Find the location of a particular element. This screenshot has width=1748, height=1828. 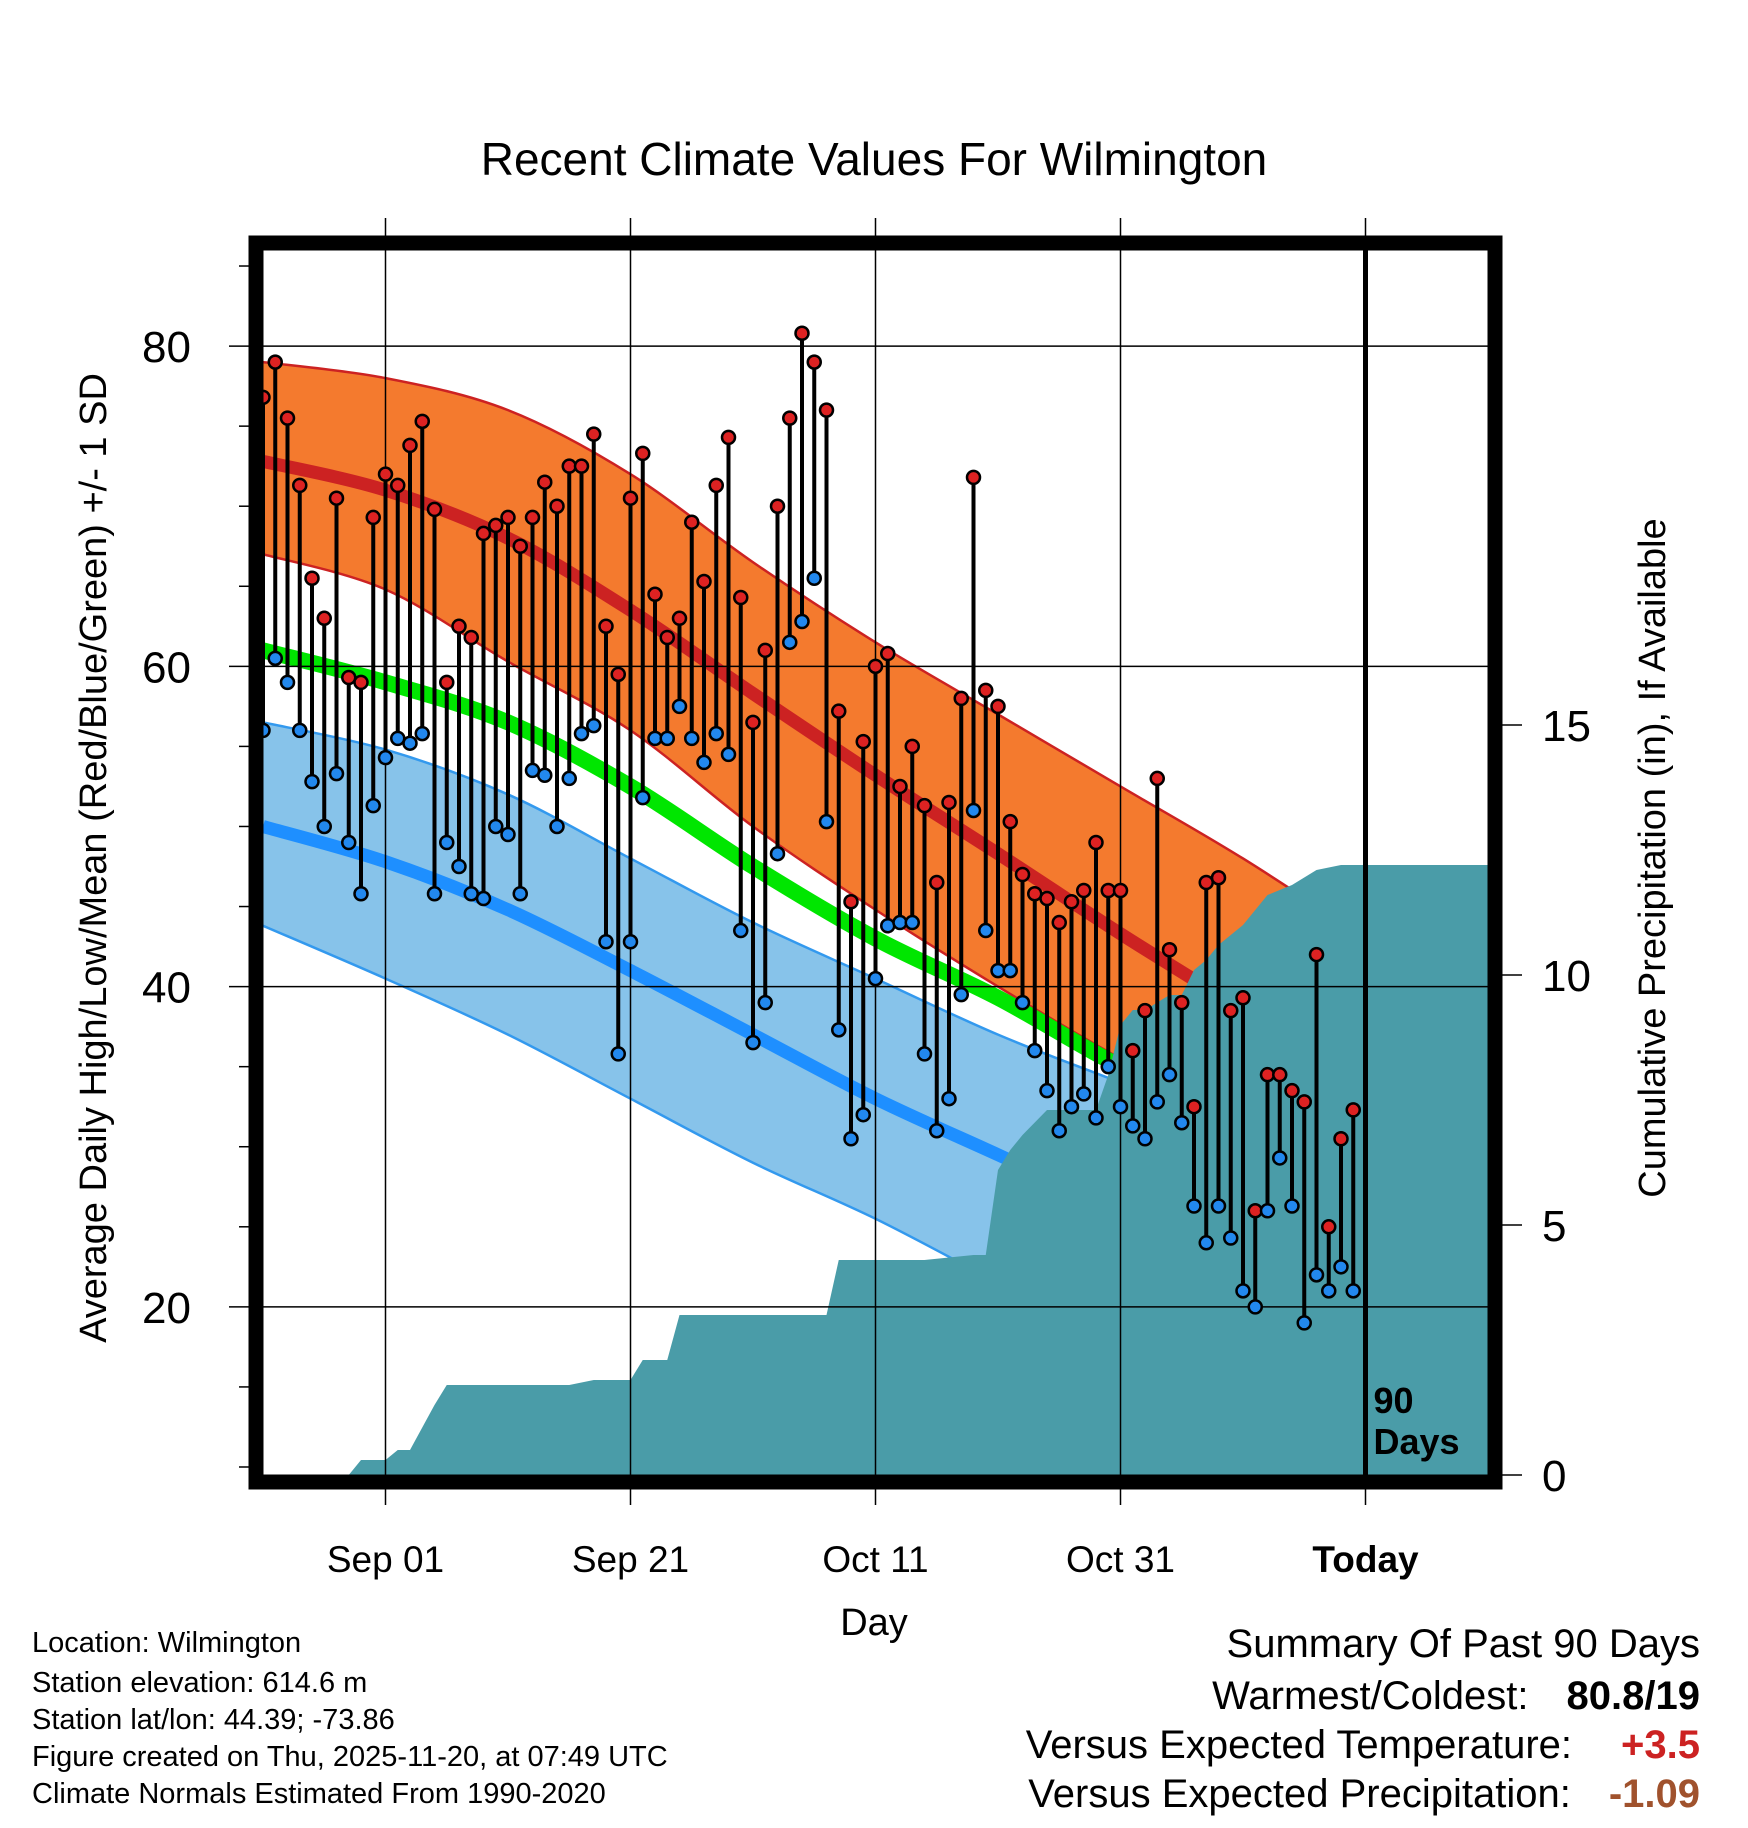

precip-vs-expected-label: Versus Expected Precipitation: is located at coordinates (1299, 1794).